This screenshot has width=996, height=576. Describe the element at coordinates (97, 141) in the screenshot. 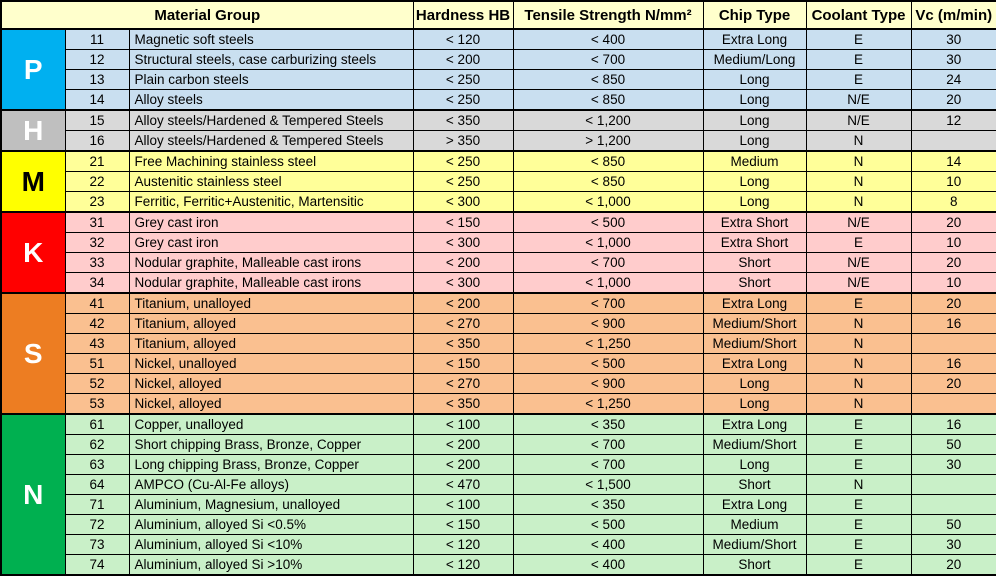

I see `material-code-cell: 16` at that location.